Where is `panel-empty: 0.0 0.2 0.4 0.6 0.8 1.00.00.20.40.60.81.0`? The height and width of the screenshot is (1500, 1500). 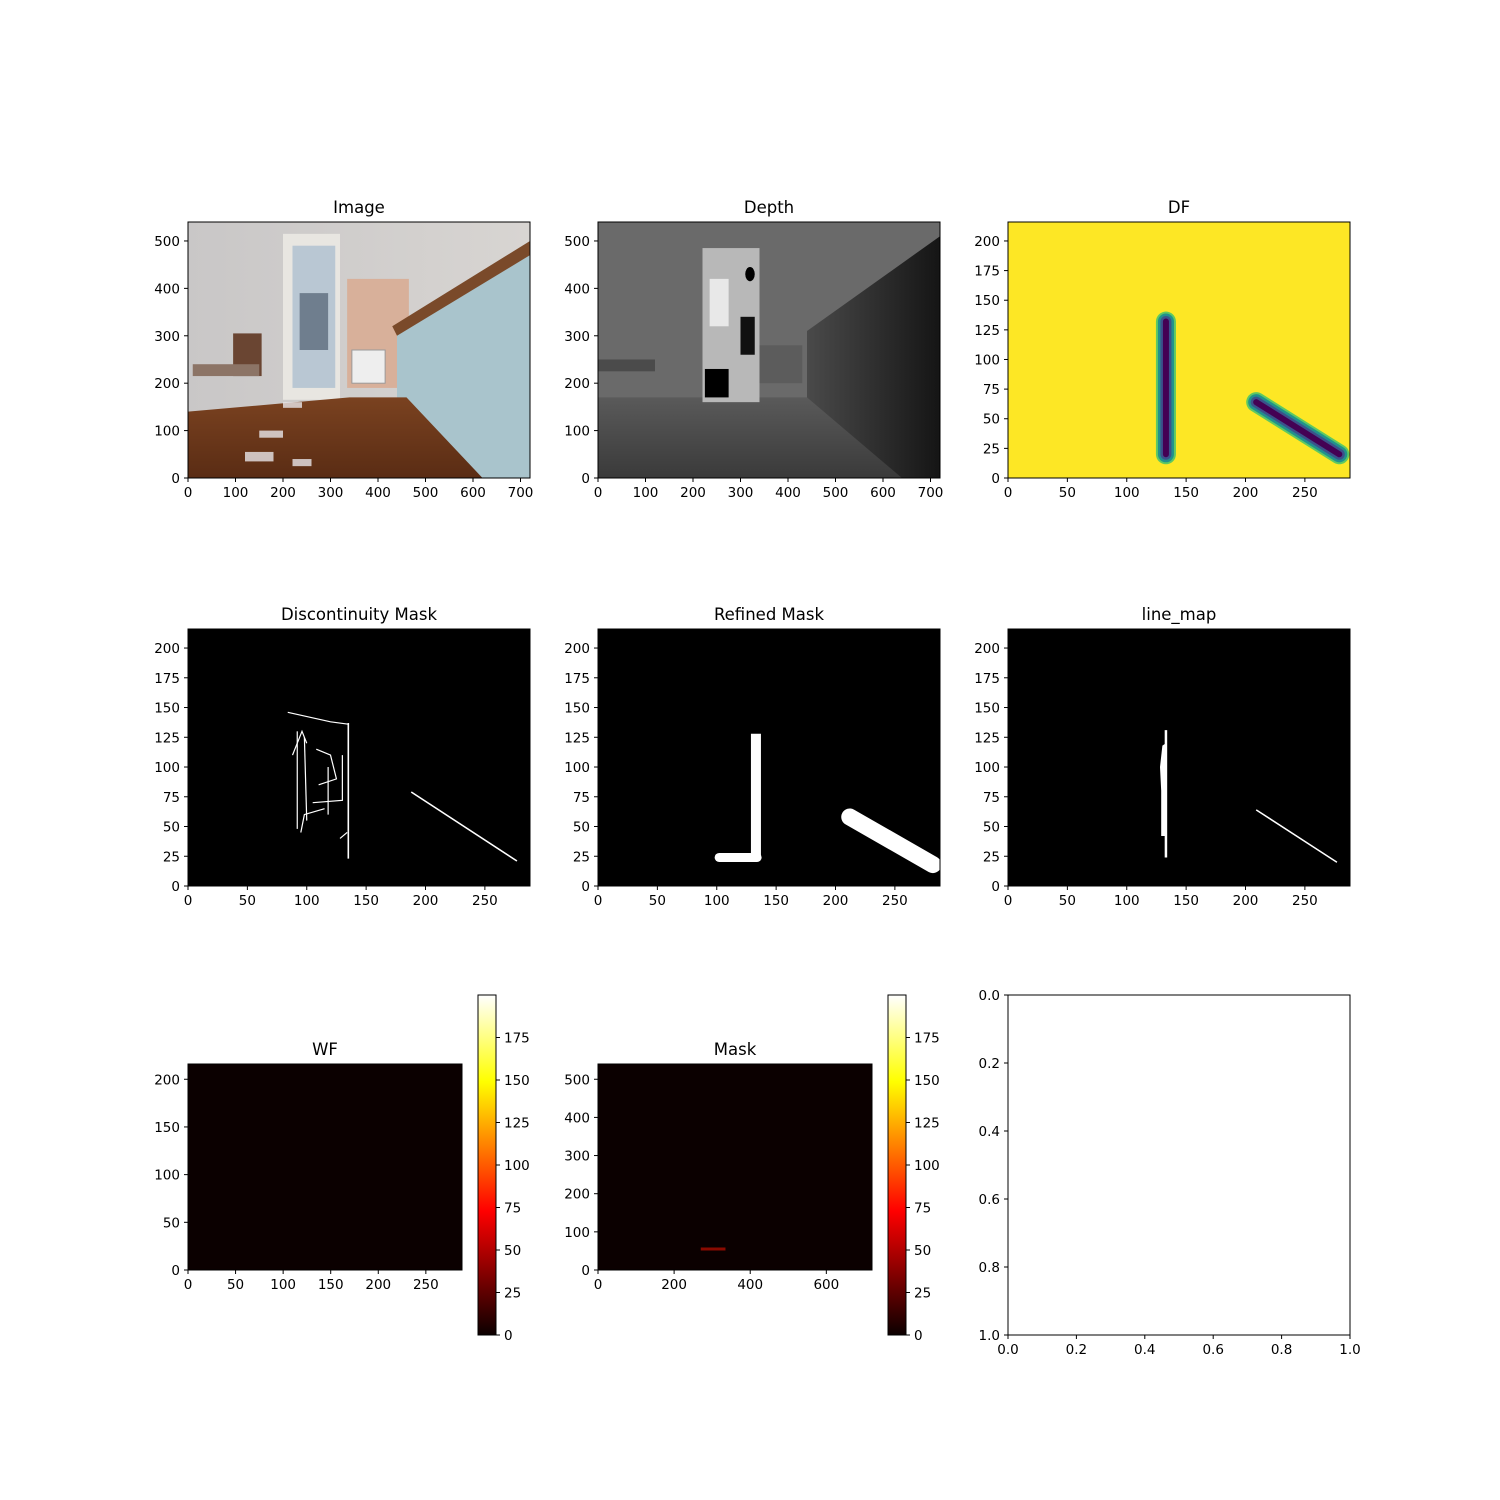 panel-empty: 0.0 0.2 0.4 0.6 0.8 1.00.00.20.40.60.81.0 is located at coordinates (1170, 1173).